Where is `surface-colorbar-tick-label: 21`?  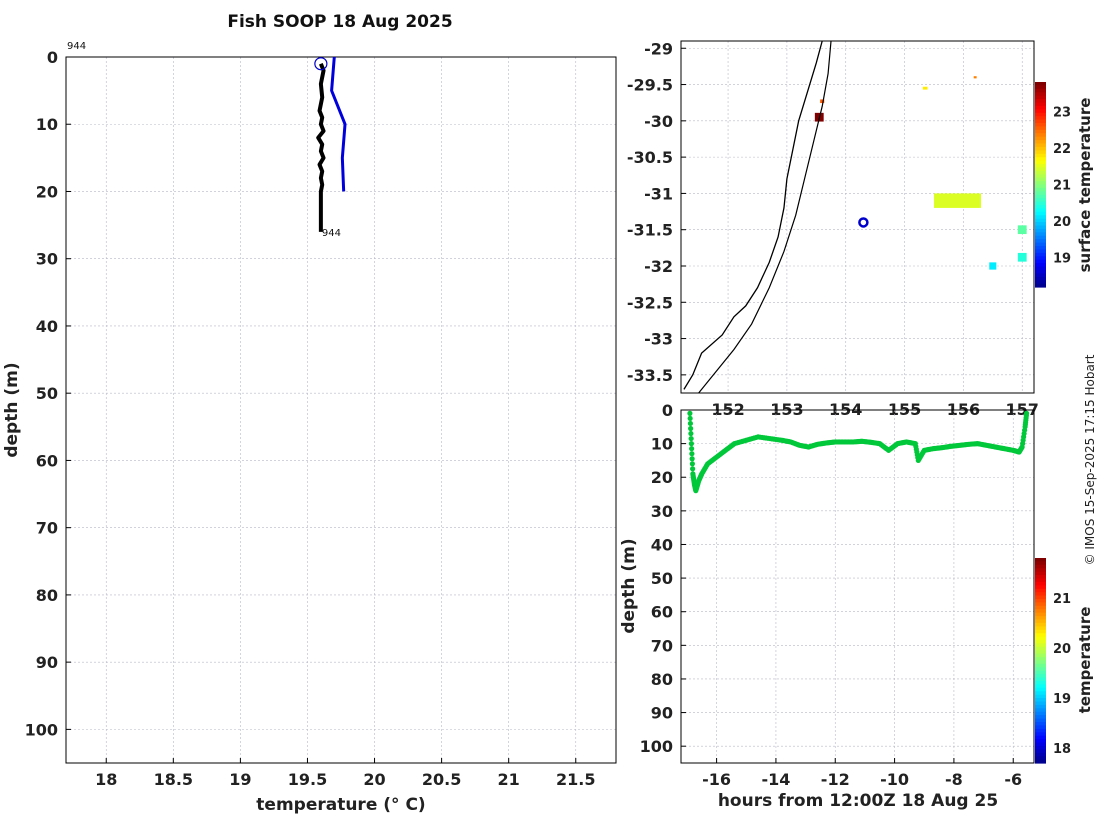 surface-colorbar-tick-label: 21 is located at coordinates (1062, 186).